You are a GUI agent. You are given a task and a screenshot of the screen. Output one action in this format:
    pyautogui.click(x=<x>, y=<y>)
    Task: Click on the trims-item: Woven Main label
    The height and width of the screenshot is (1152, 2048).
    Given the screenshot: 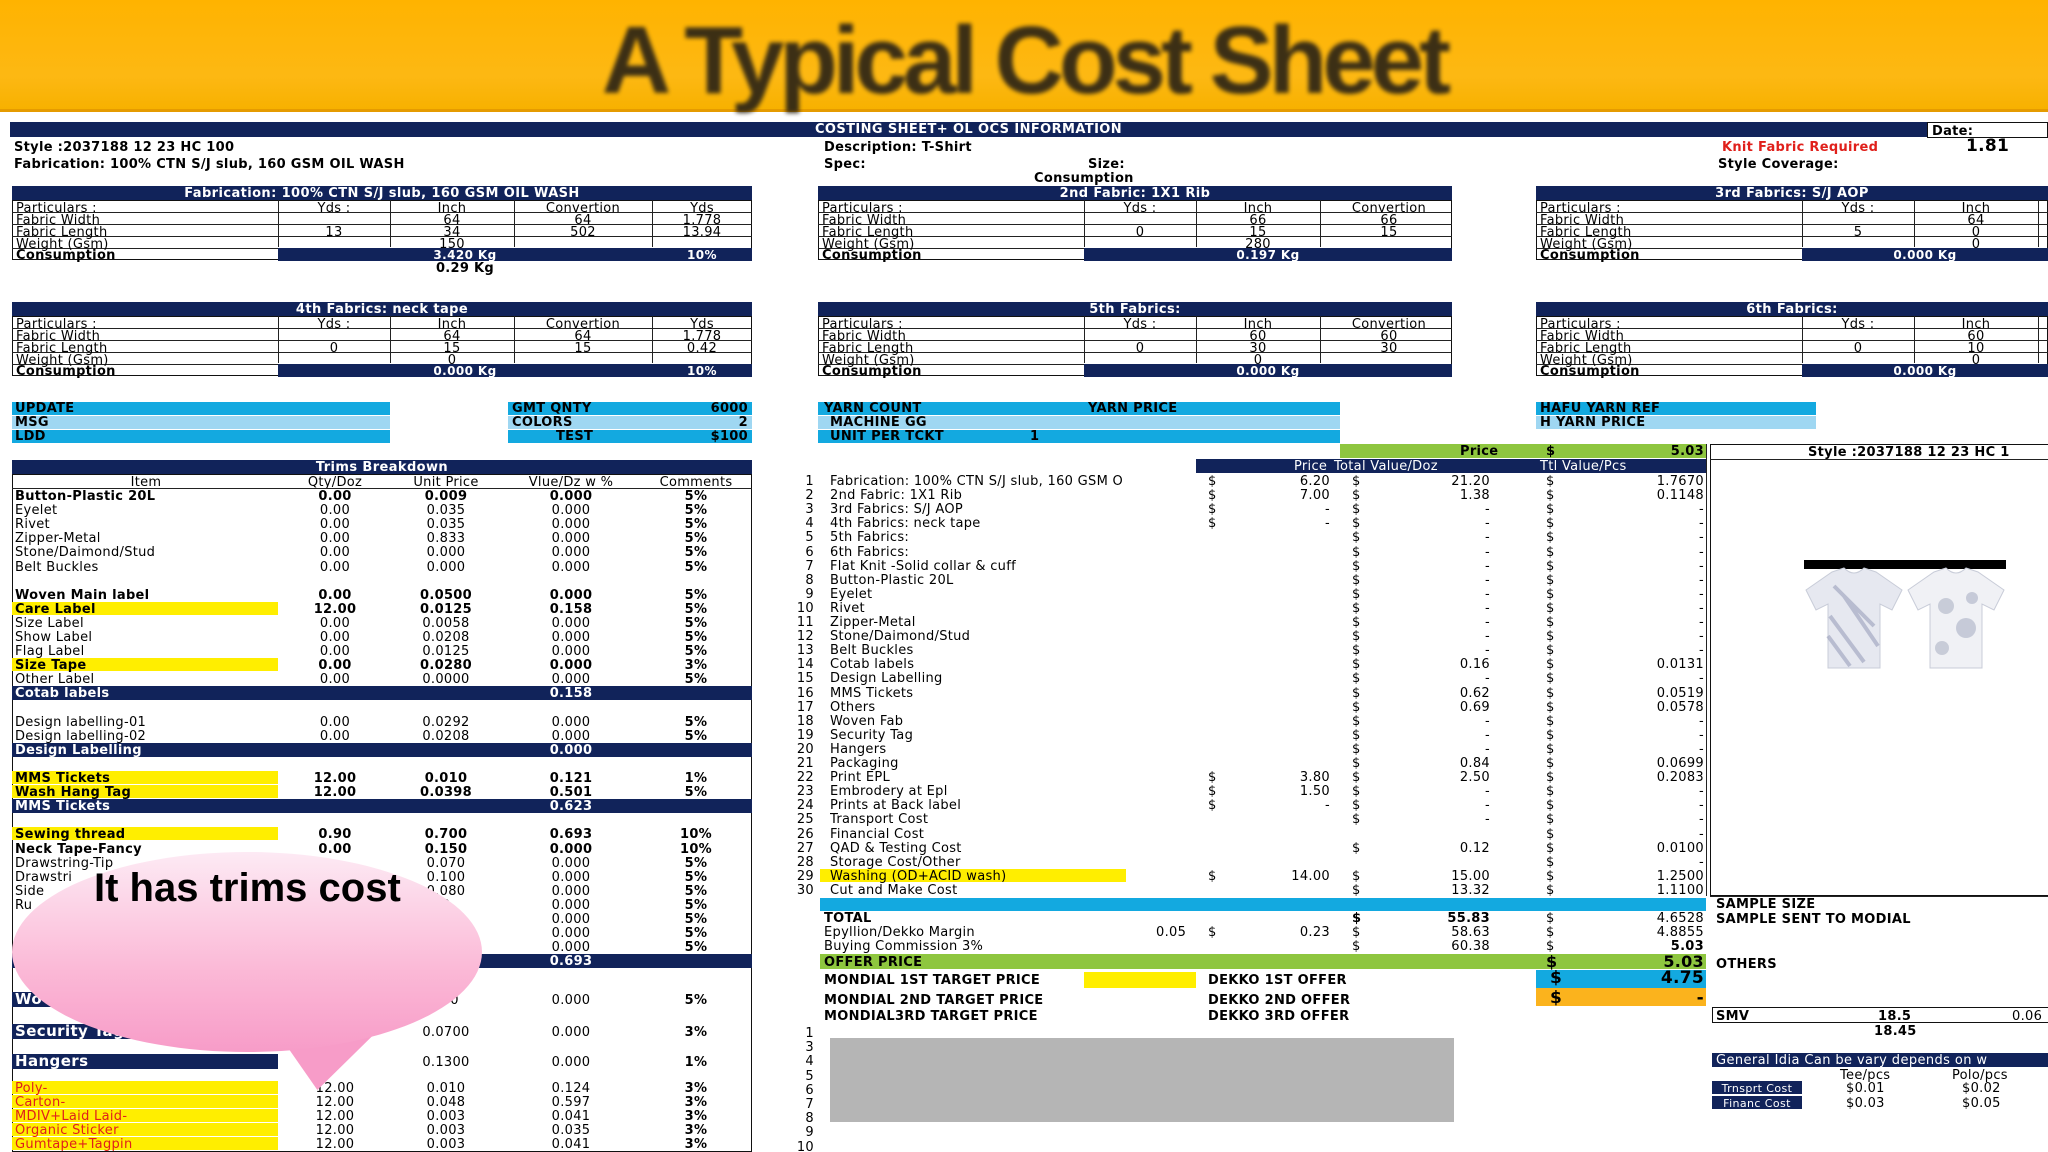 What is the action you would take?
    pyautogui.click(x=82, y=595)
    